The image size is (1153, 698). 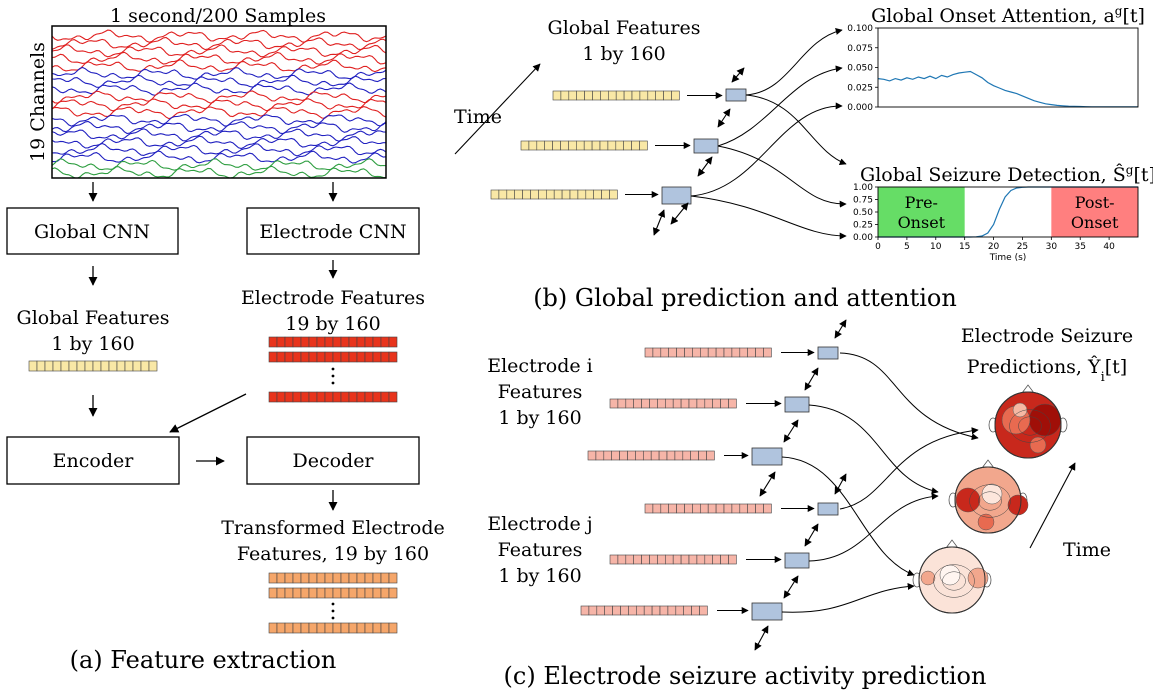 I want to click on eeg-title: 1 second/200 Samples, so click(x=218, y=16).